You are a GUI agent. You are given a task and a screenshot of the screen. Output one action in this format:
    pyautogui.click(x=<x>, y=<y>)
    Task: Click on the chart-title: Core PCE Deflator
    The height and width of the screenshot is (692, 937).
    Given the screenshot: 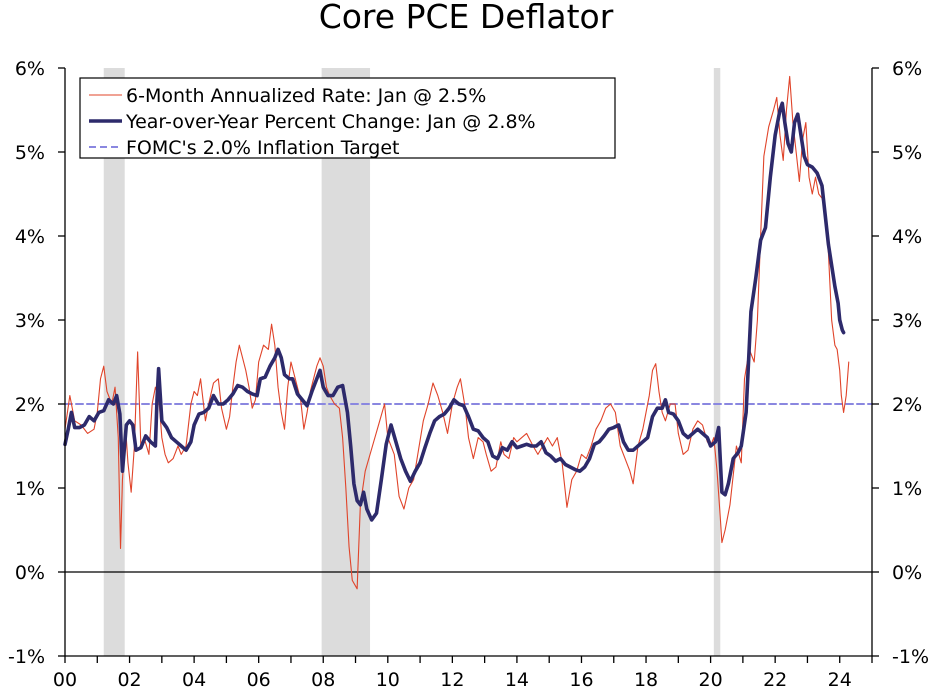 What is the action you would take?
    pyautogui.click(x=466, y=18)
    